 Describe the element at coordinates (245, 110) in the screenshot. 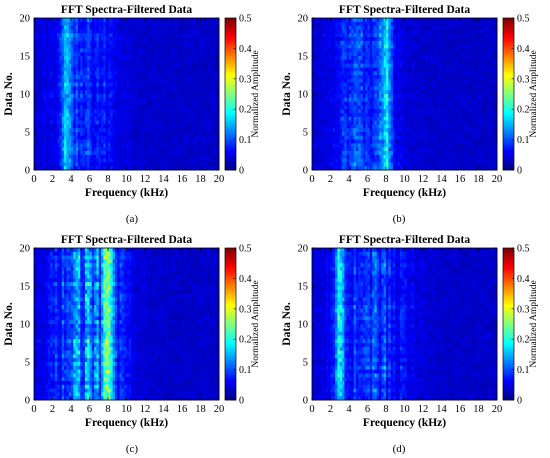

I see `colorbar-tick-label: 0.2` at that location.